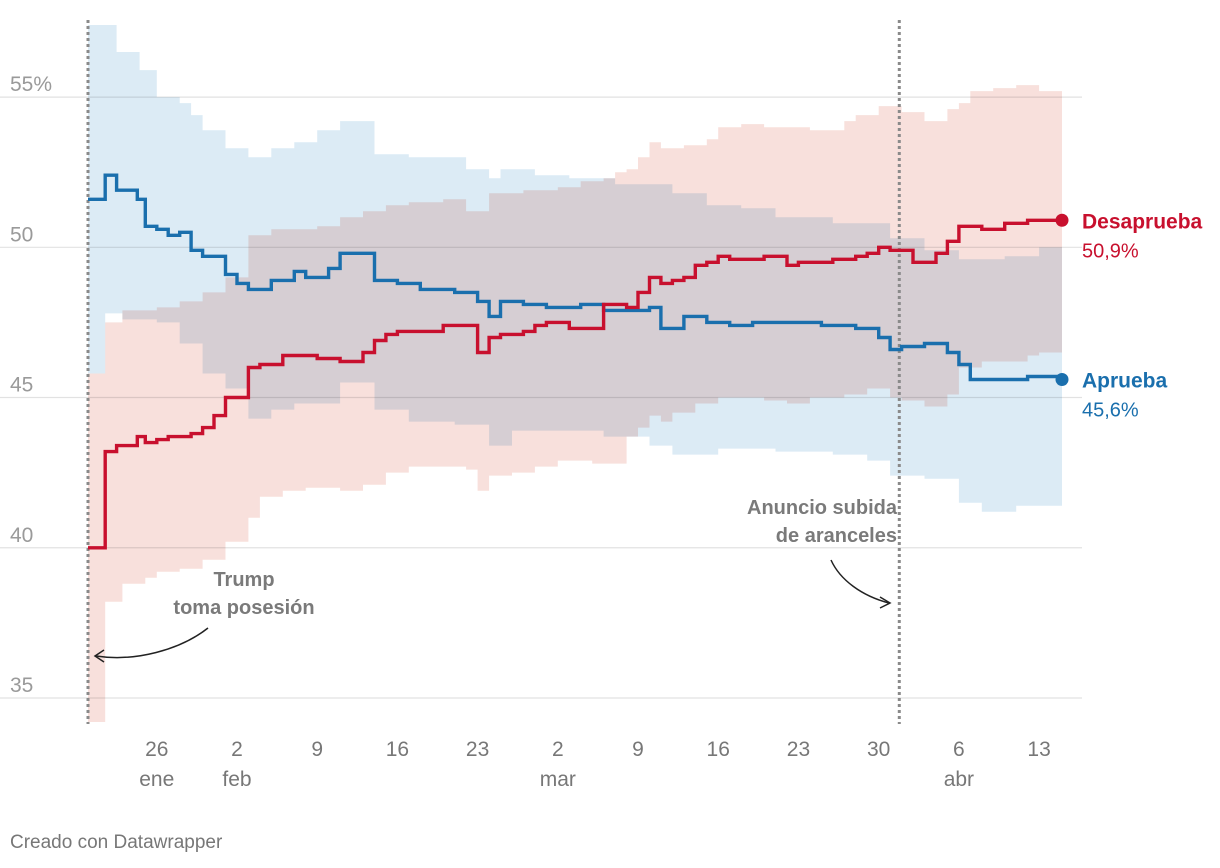 The height and width of the screenshot is (868, 1220). What do you see at coordinates (21, 685) in the screenshot?
I see `y-tick-label: 35` at bounding box center [21, 685].